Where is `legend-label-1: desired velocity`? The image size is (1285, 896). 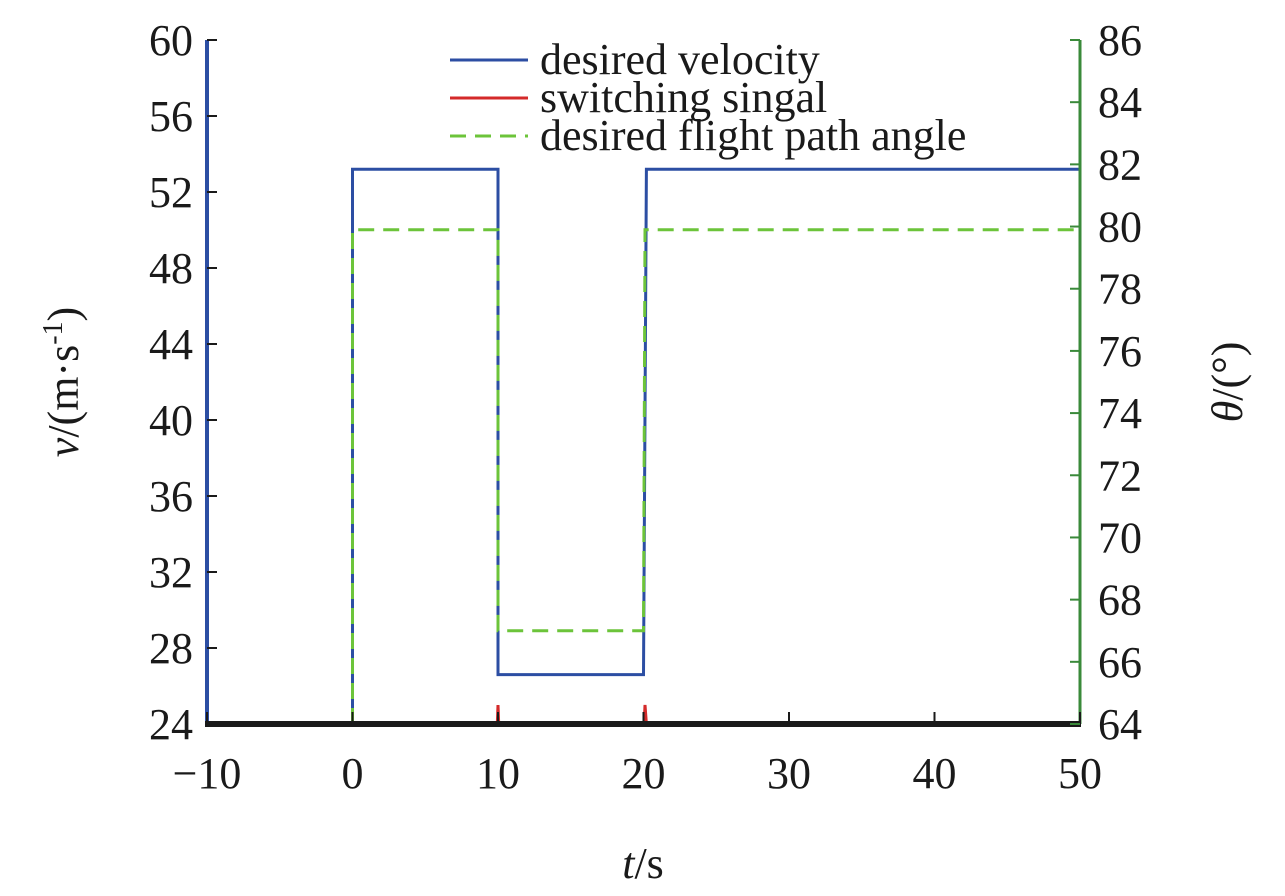
legend-label-1: desired velocity is located at coordinates (680, 59).